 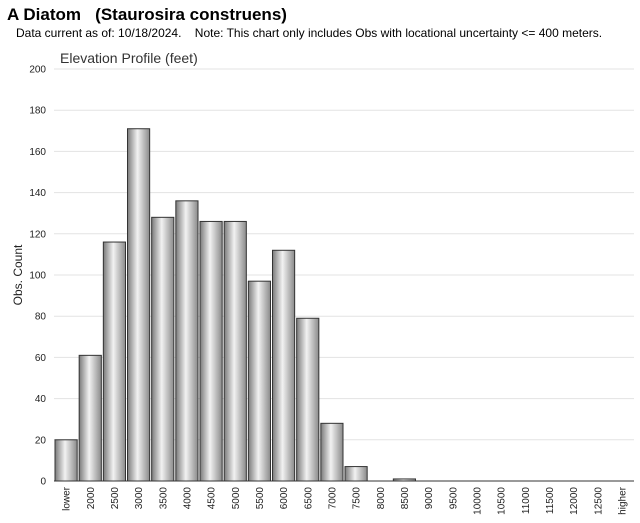 I want to click on x-tick-label: 9500, so click(x=453, y=498).